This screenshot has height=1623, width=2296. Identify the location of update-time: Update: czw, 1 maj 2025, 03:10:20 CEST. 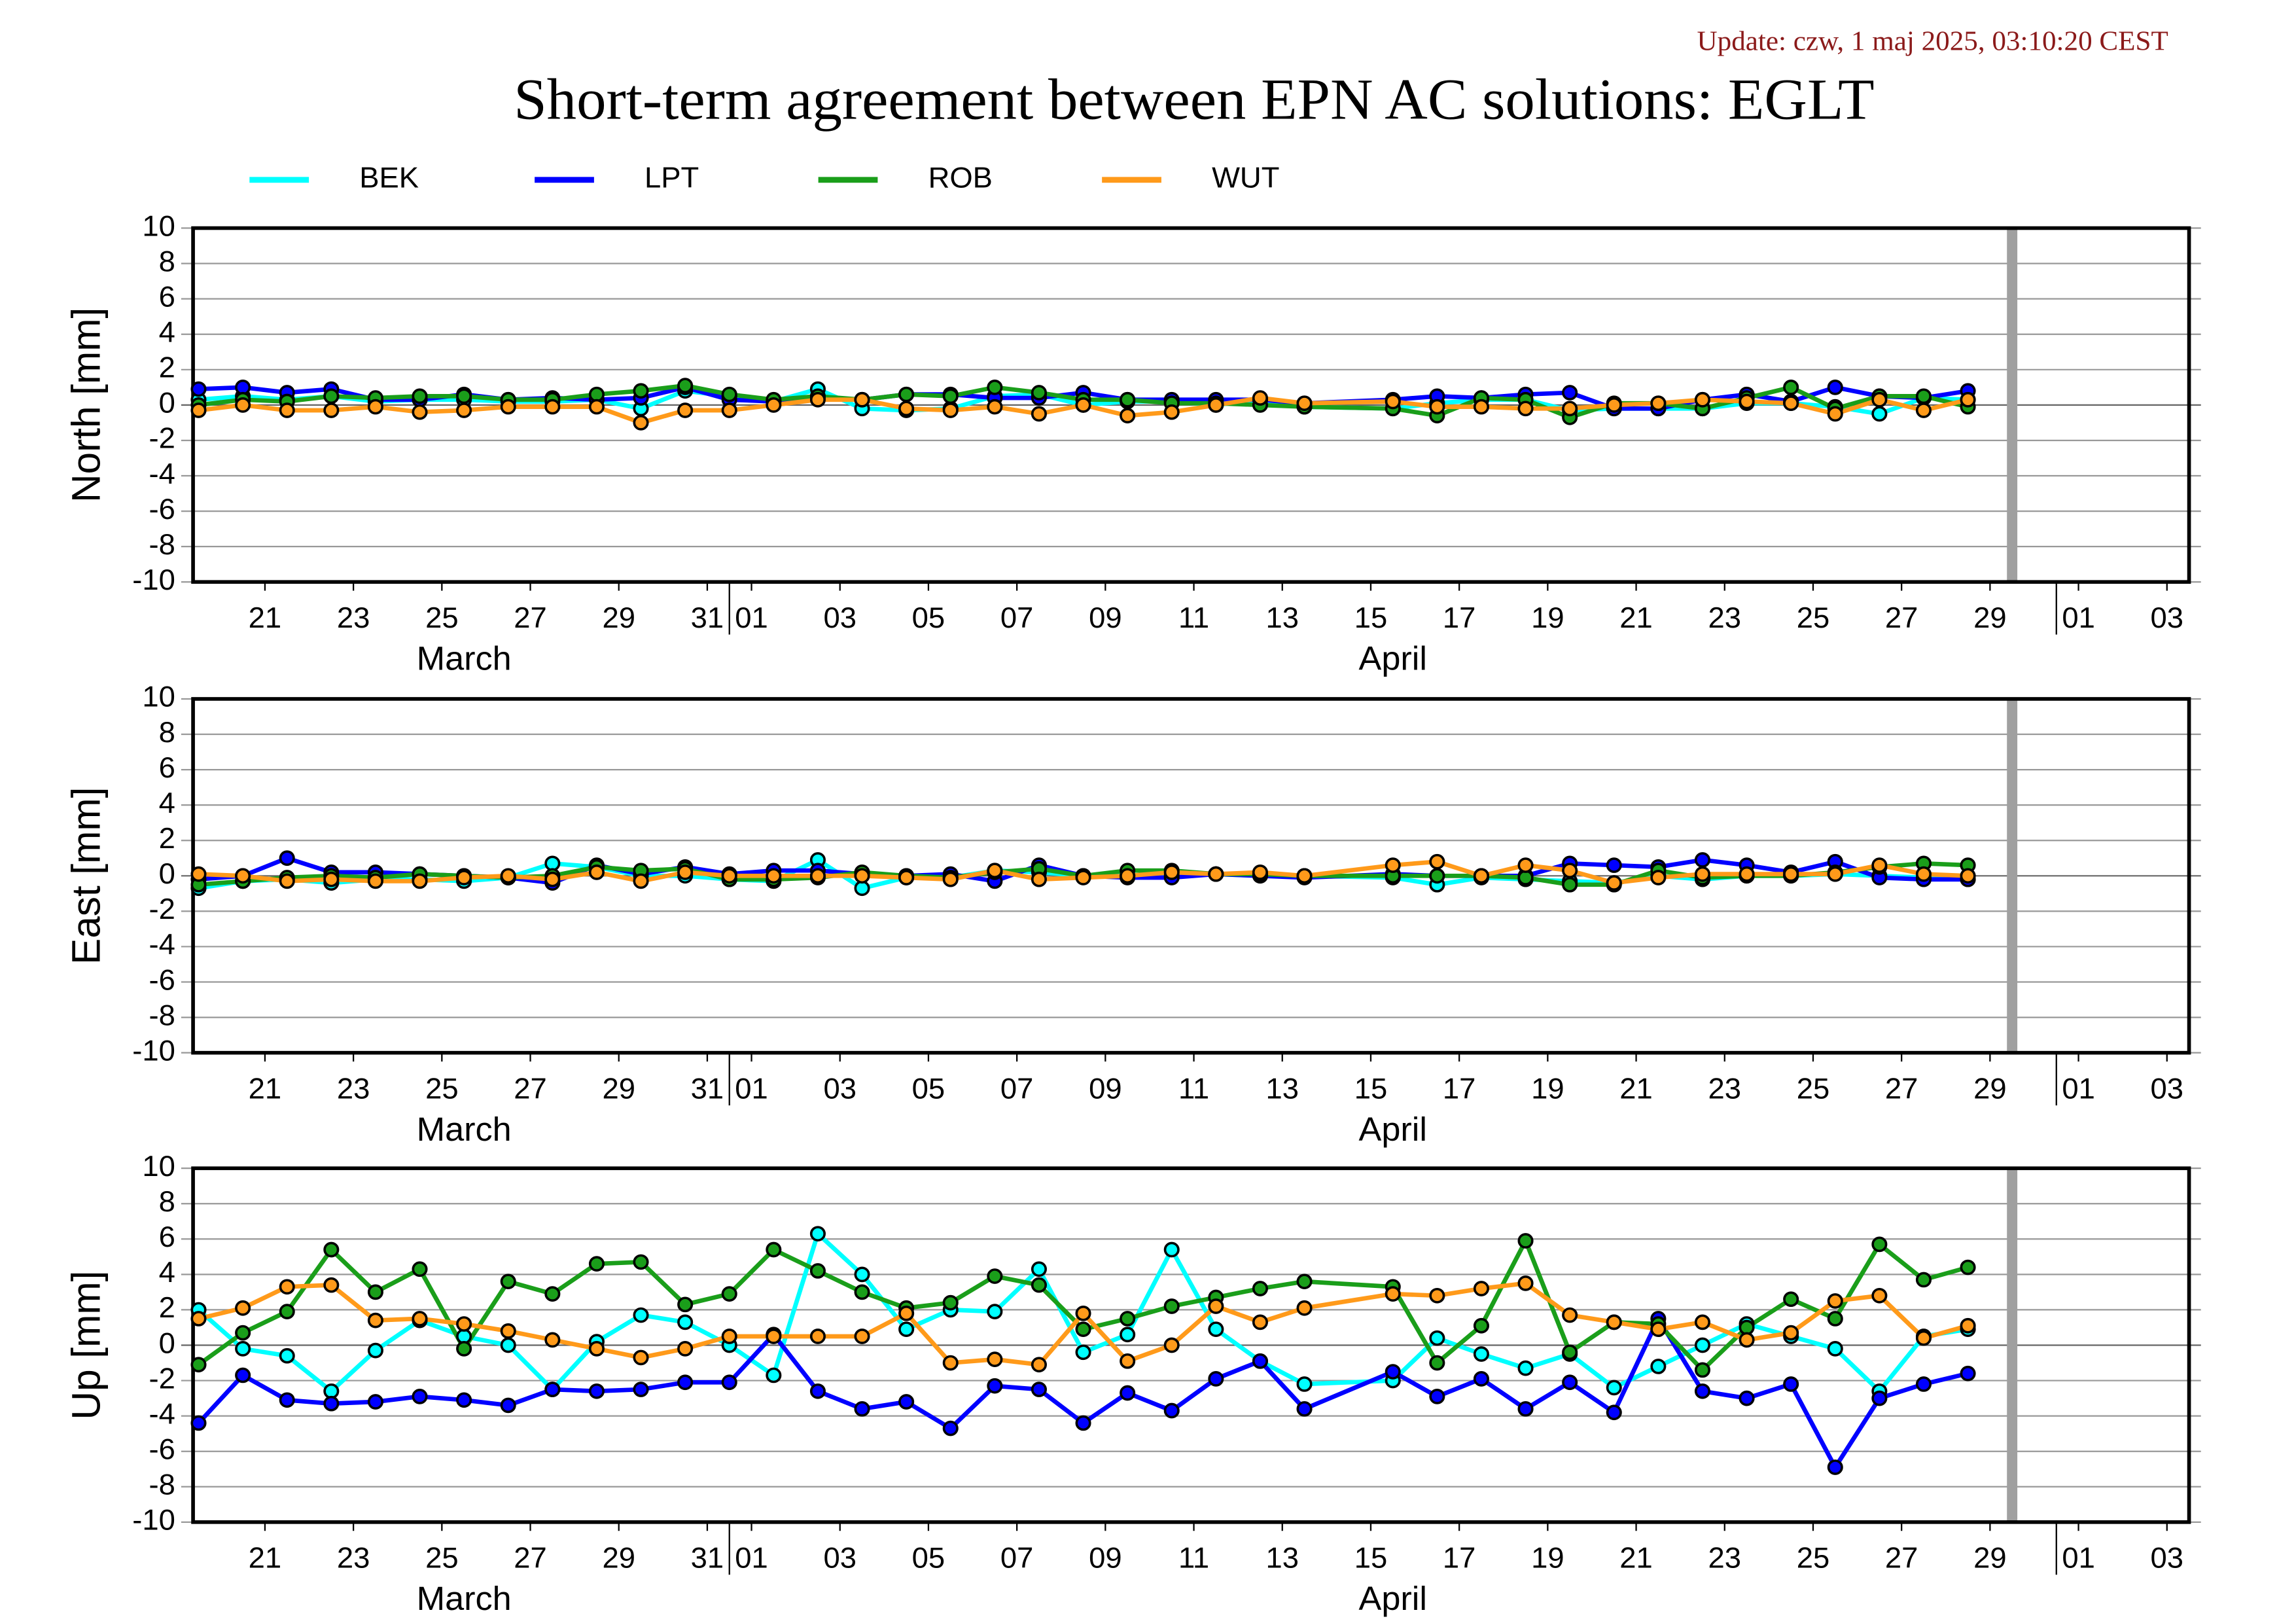
(1933, 41).